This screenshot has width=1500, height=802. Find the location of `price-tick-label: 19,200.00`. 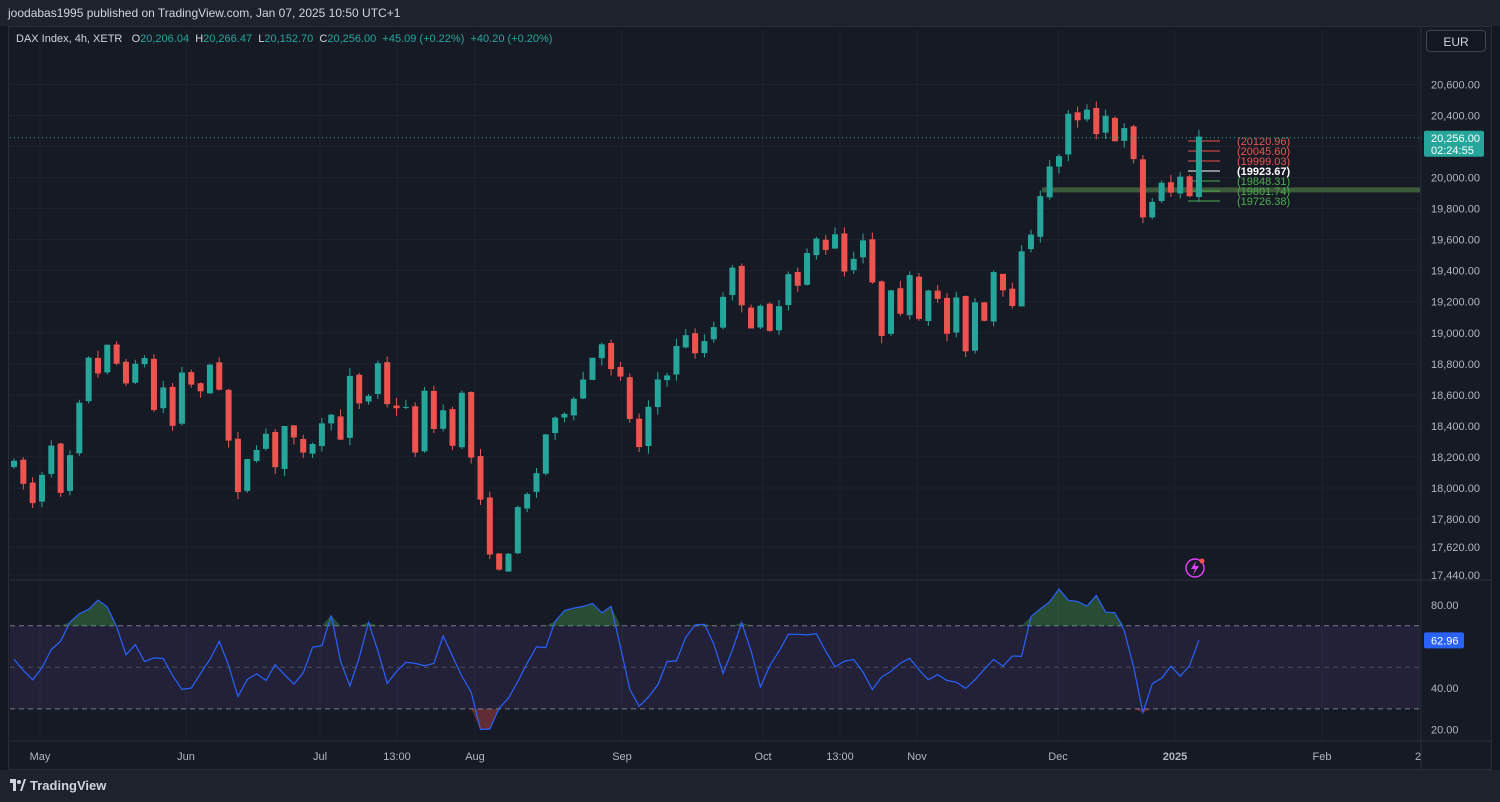

price-tick-label: 19,200.00 is located at coordinates (1455, 303).